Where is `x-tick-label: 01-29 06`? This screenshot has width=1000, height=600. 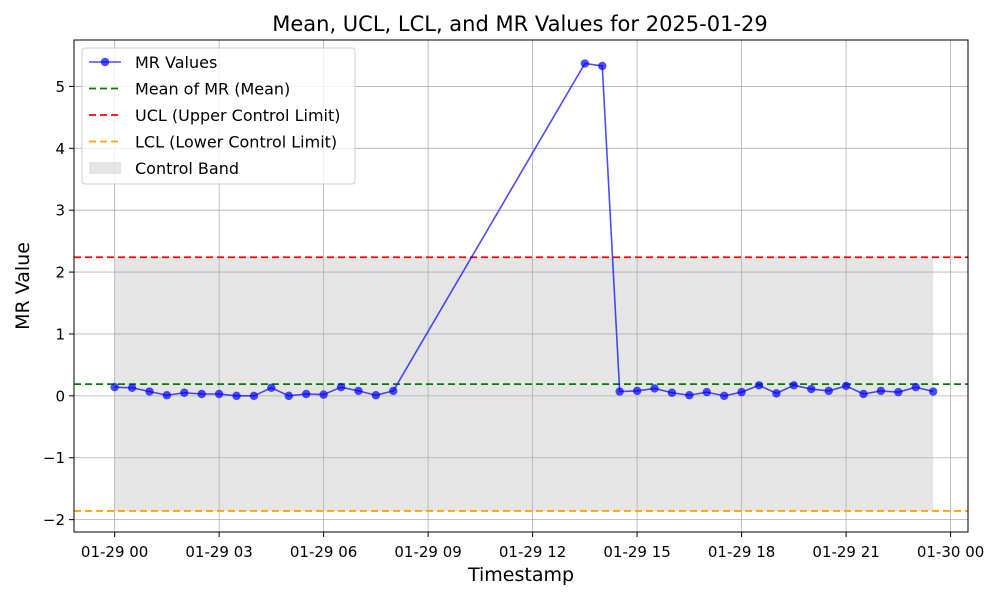 x-tick-label: 01-29 06 is located at coordinates (323, 552).